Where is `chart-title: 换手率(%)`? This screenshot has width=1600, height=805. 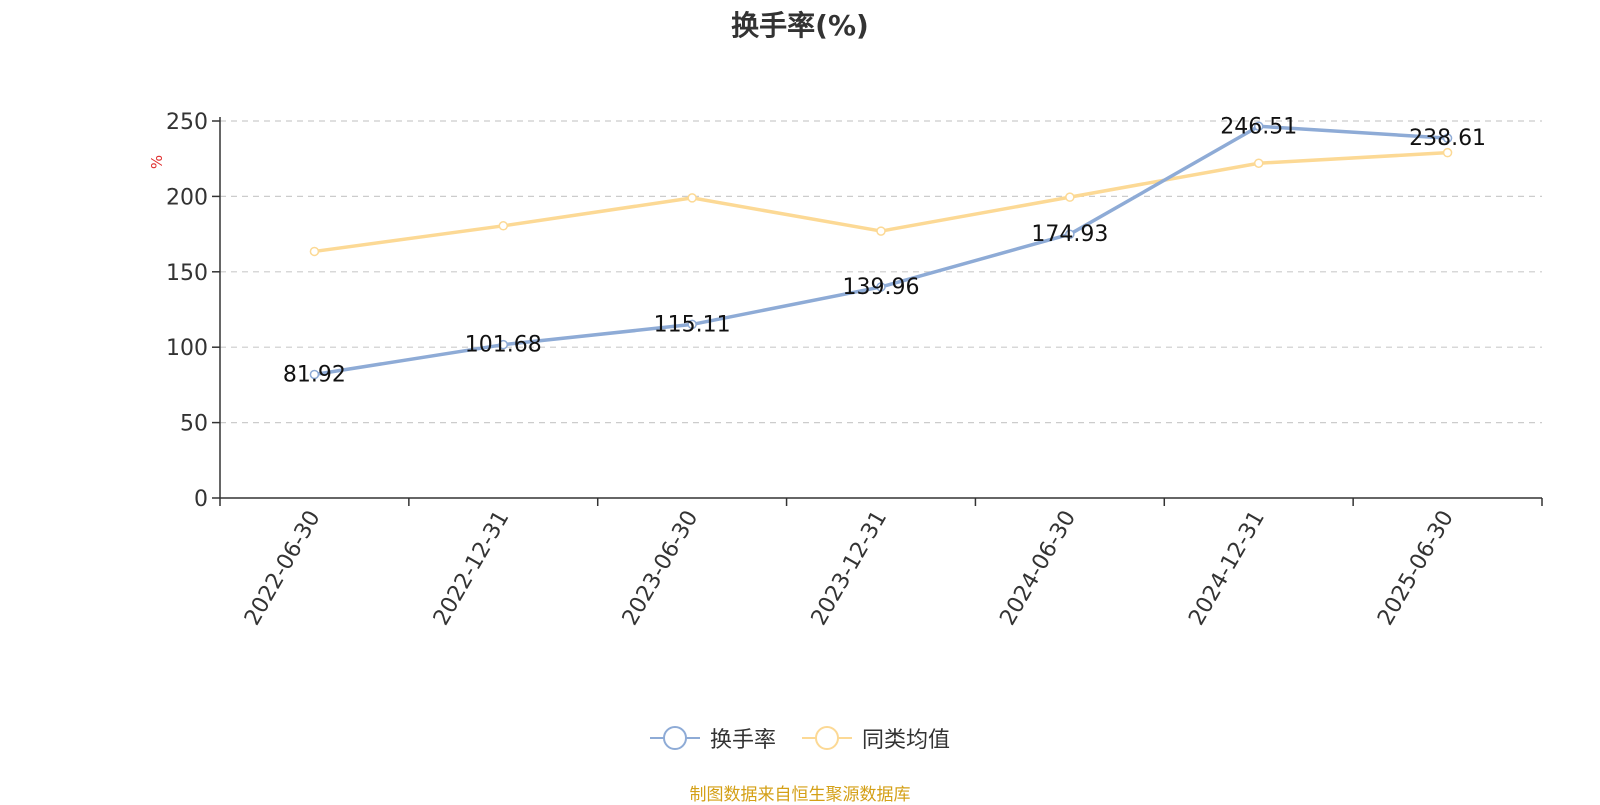 chart-title: 换手率(%) is located at coordinates (800, 25).